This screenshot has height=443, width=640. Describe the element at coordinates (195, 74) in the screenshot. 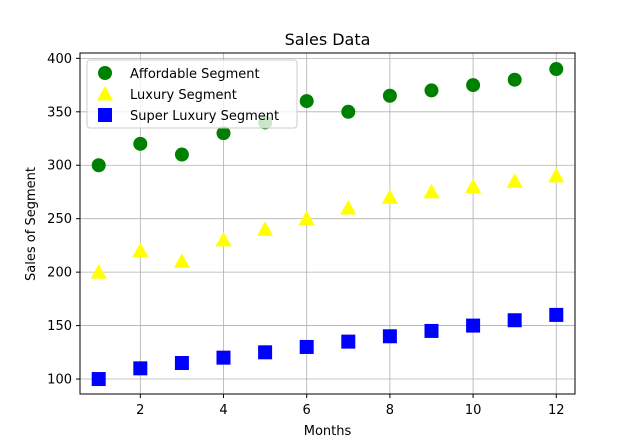

I see `legend-label: Affordable Segment` at that location.